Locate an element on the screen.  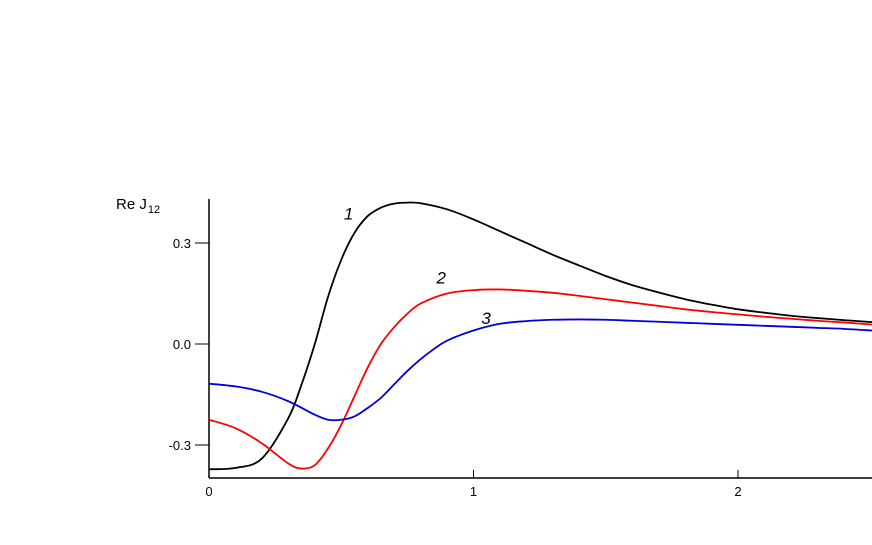
x-ticks: 0 1 2 is located at coordinates (473, 484).